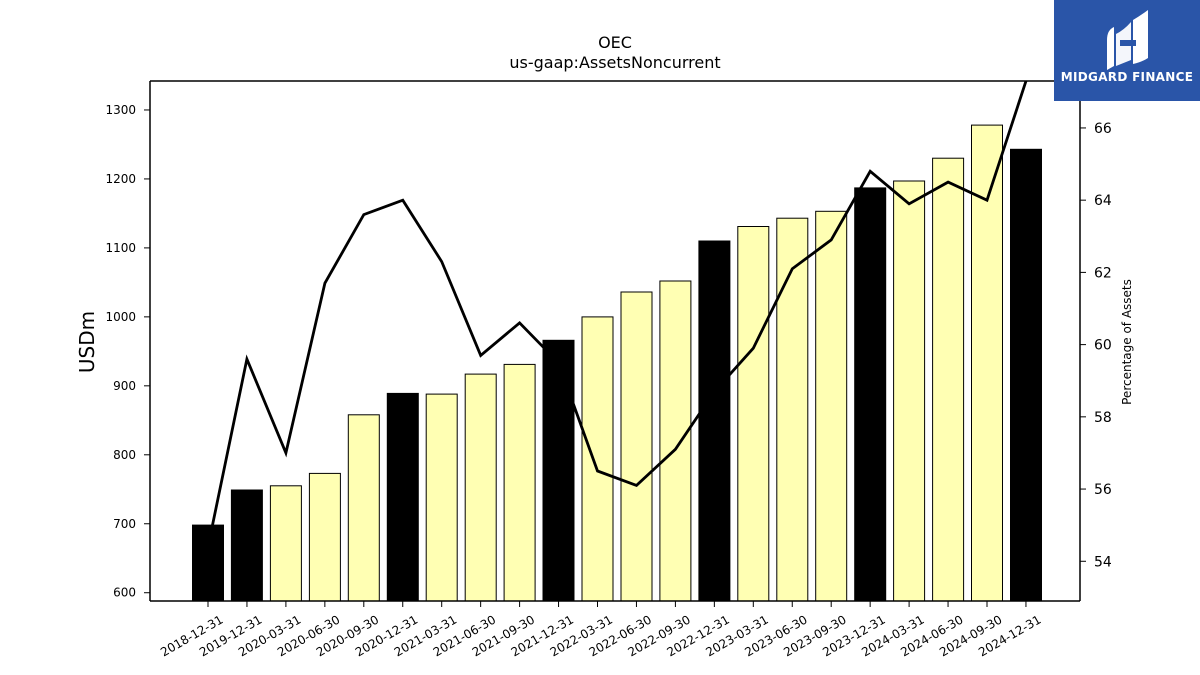 The image size is (1200, 675). Describe the element at coordinates (1103, 562) in the screenshot. I see `y-right-tick-label: 54` at that location.